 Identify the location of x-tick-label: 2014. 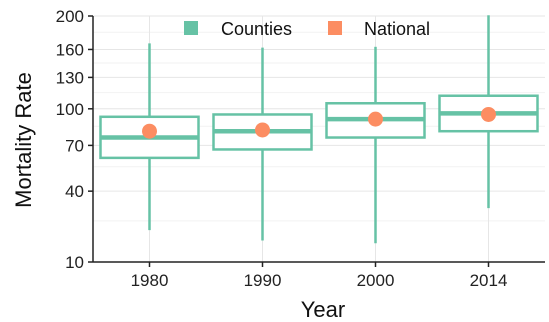
(489, 280).